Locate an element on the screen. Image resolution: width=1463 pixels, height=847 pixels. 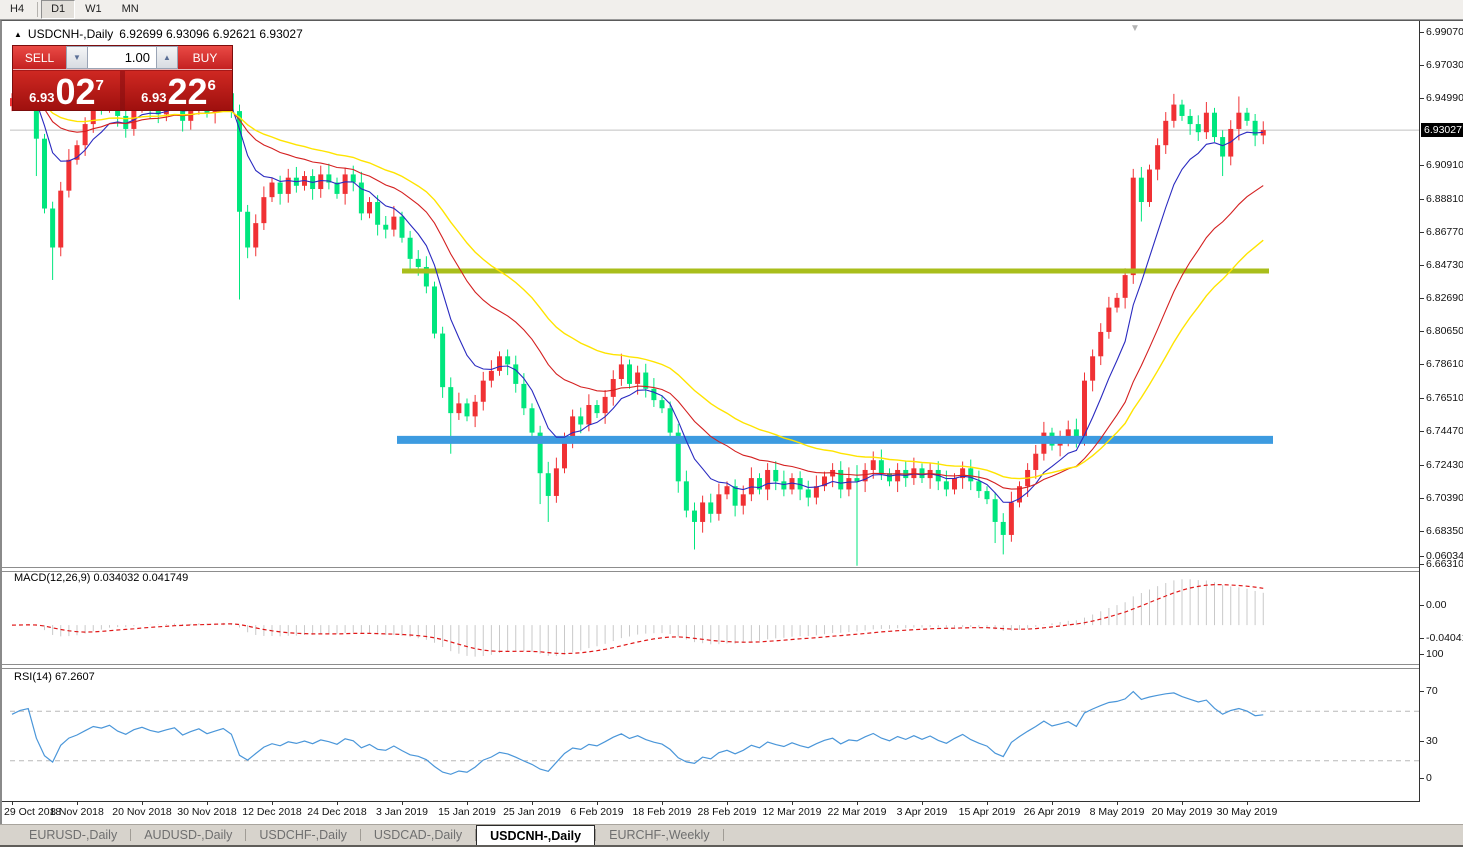
macd-tick-label: 0.00 is located at coordinates (1436, 605).